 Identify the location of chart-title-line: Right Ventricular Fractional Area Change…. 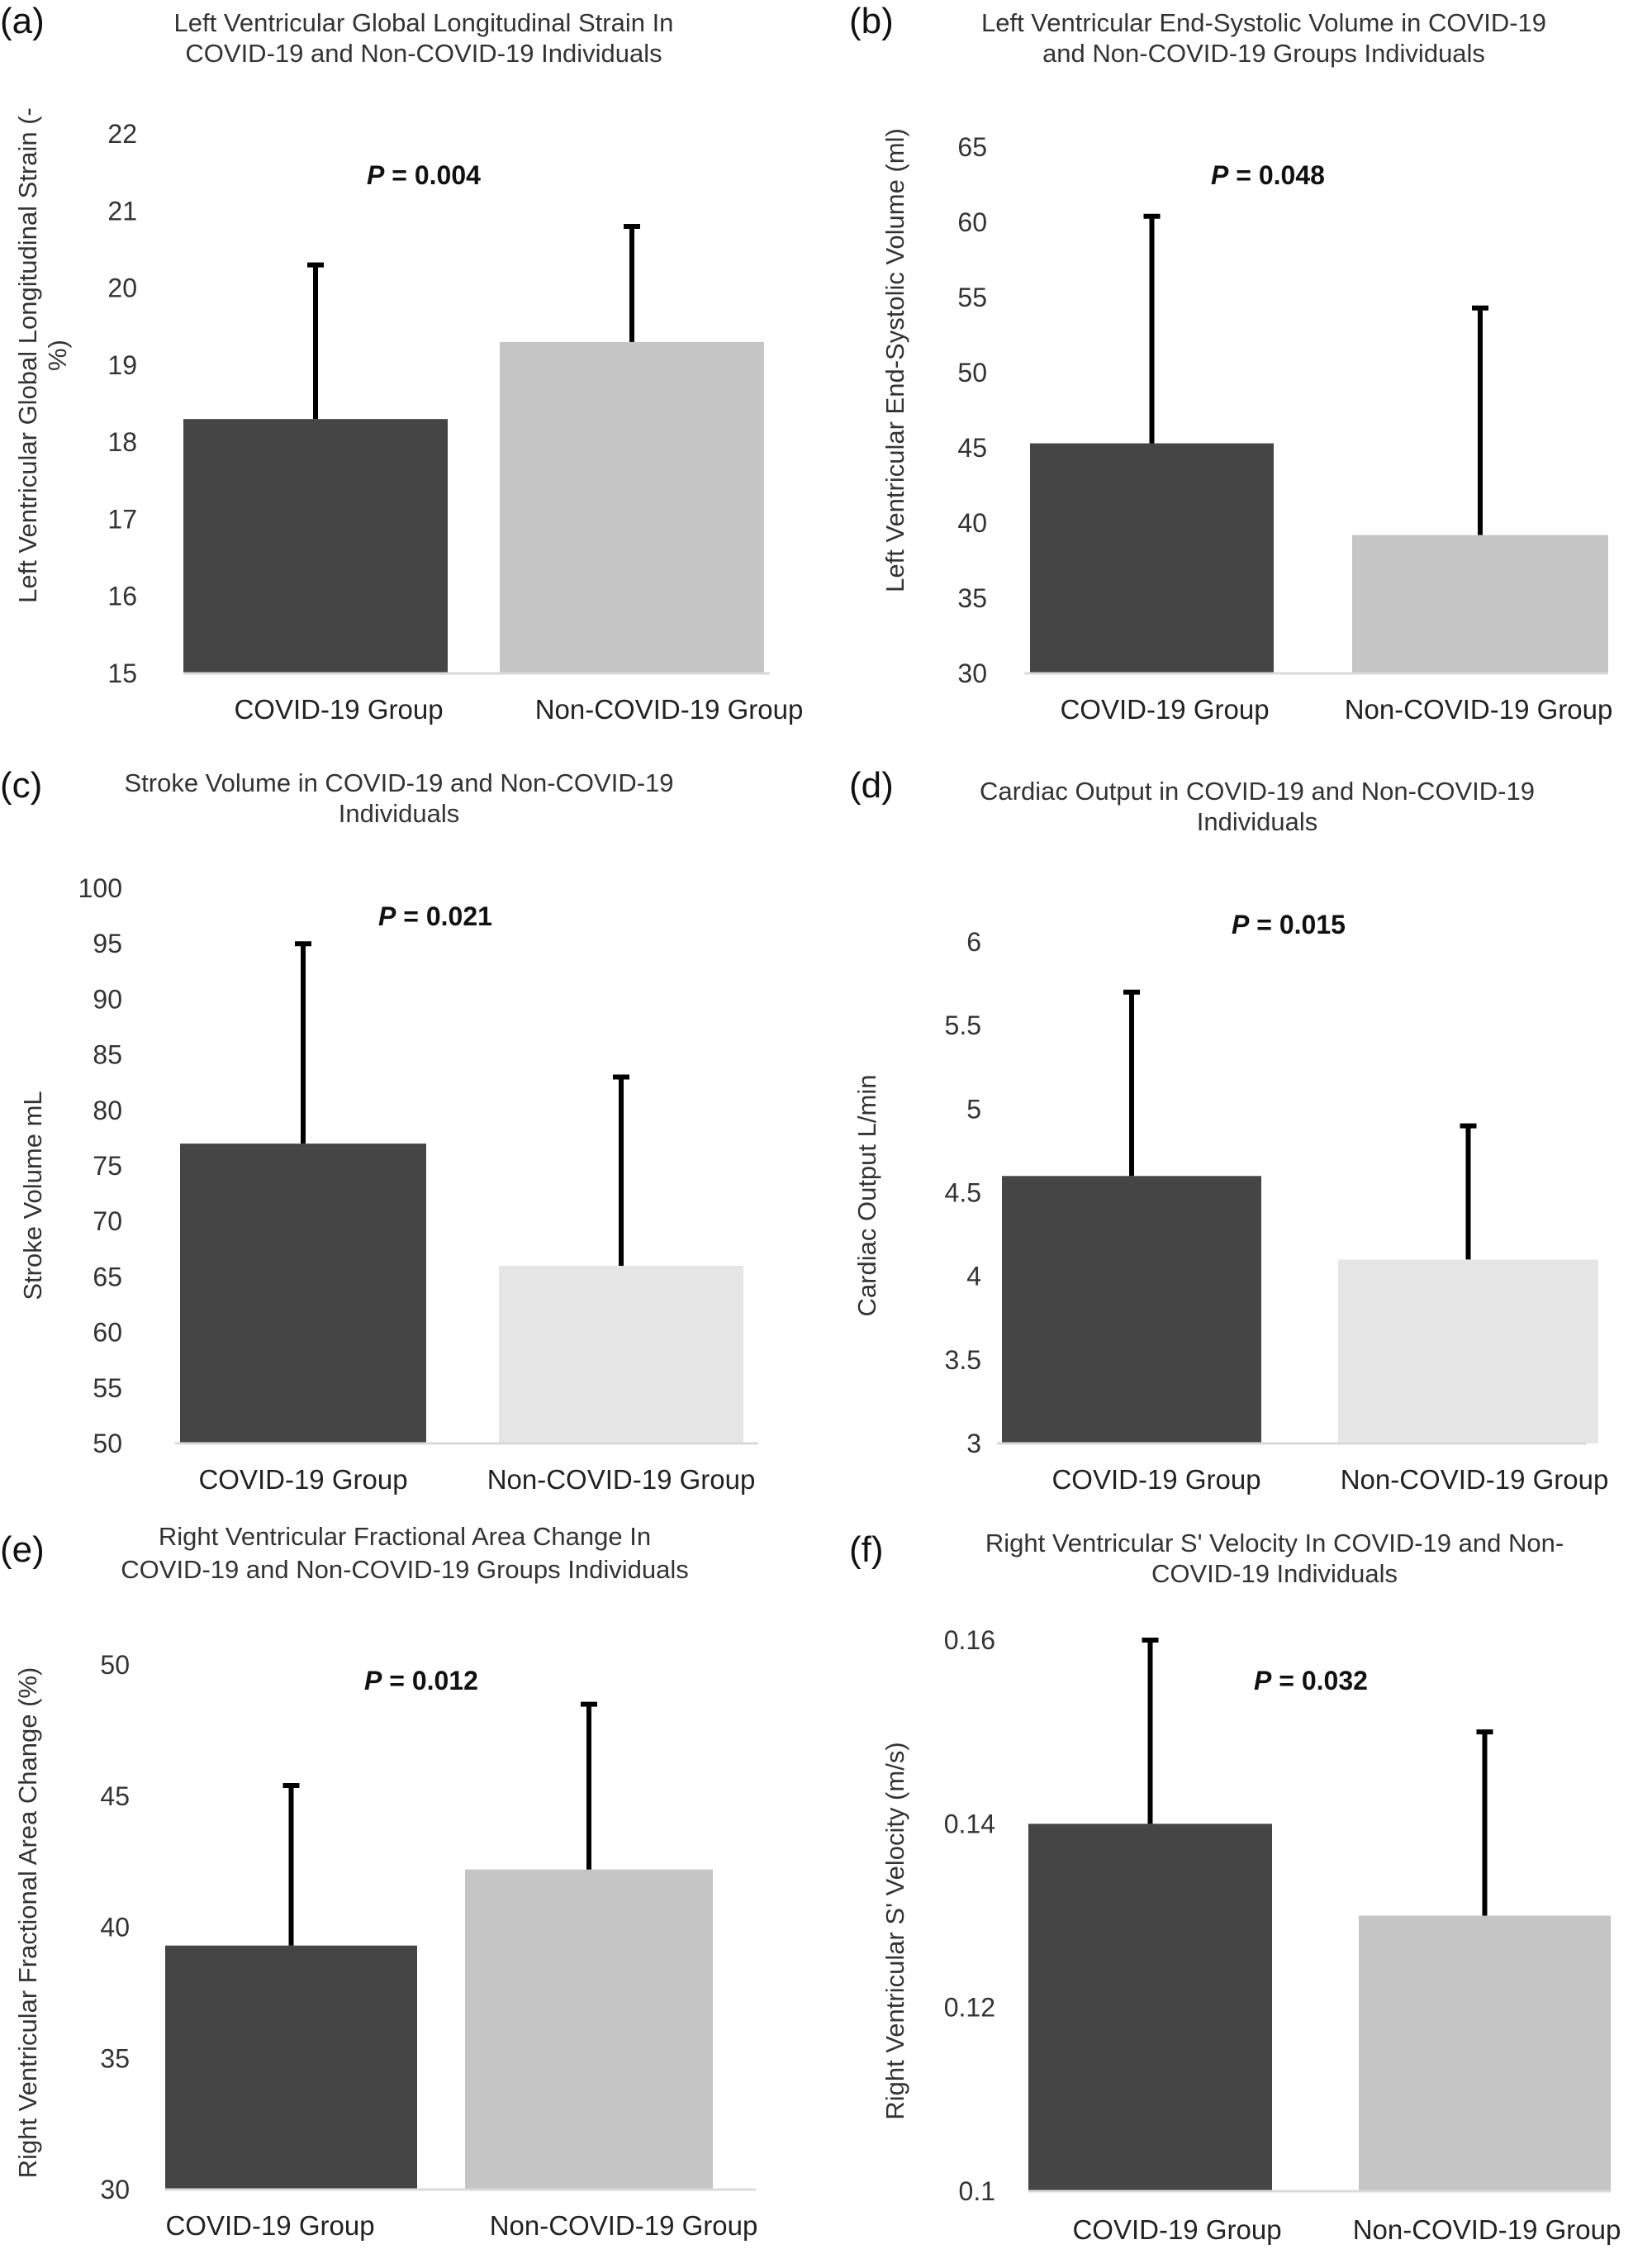
(405, 1536).